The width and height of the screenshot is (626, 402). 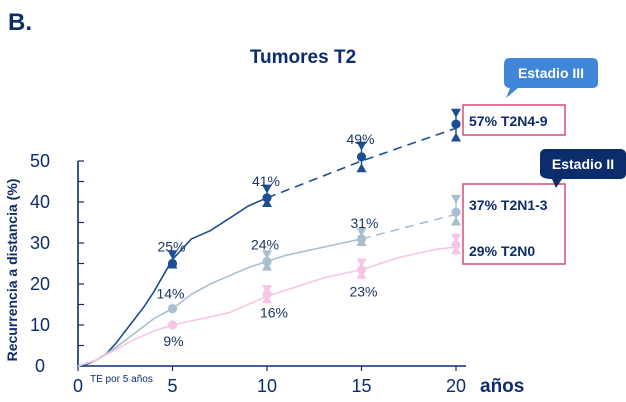 What do you see at coordinates (171, 247) in the screenshot?
I see `data-label: 25%` at bounding box center [171, 247].